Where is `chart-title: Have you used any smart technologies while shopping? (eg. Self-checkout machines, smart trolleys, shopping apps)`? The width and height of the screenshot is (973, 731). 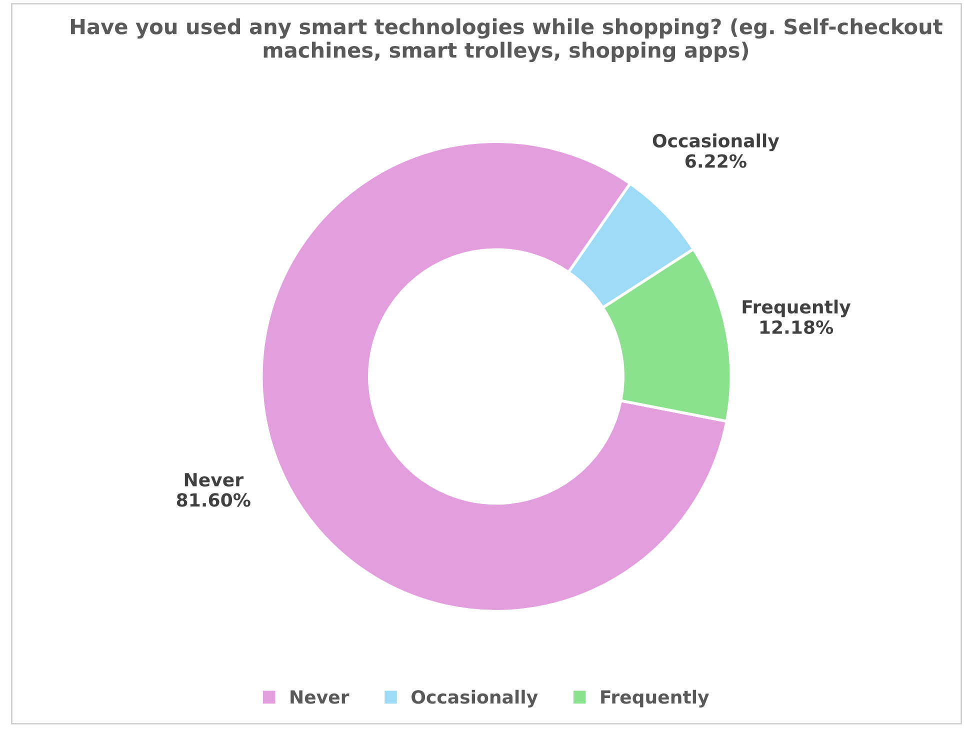
chart-title: Have you used any smart technologies while shopping? (eg. Self-checkout machines, smart trolleys, shopping apps) is located at coordinates (506, 40).